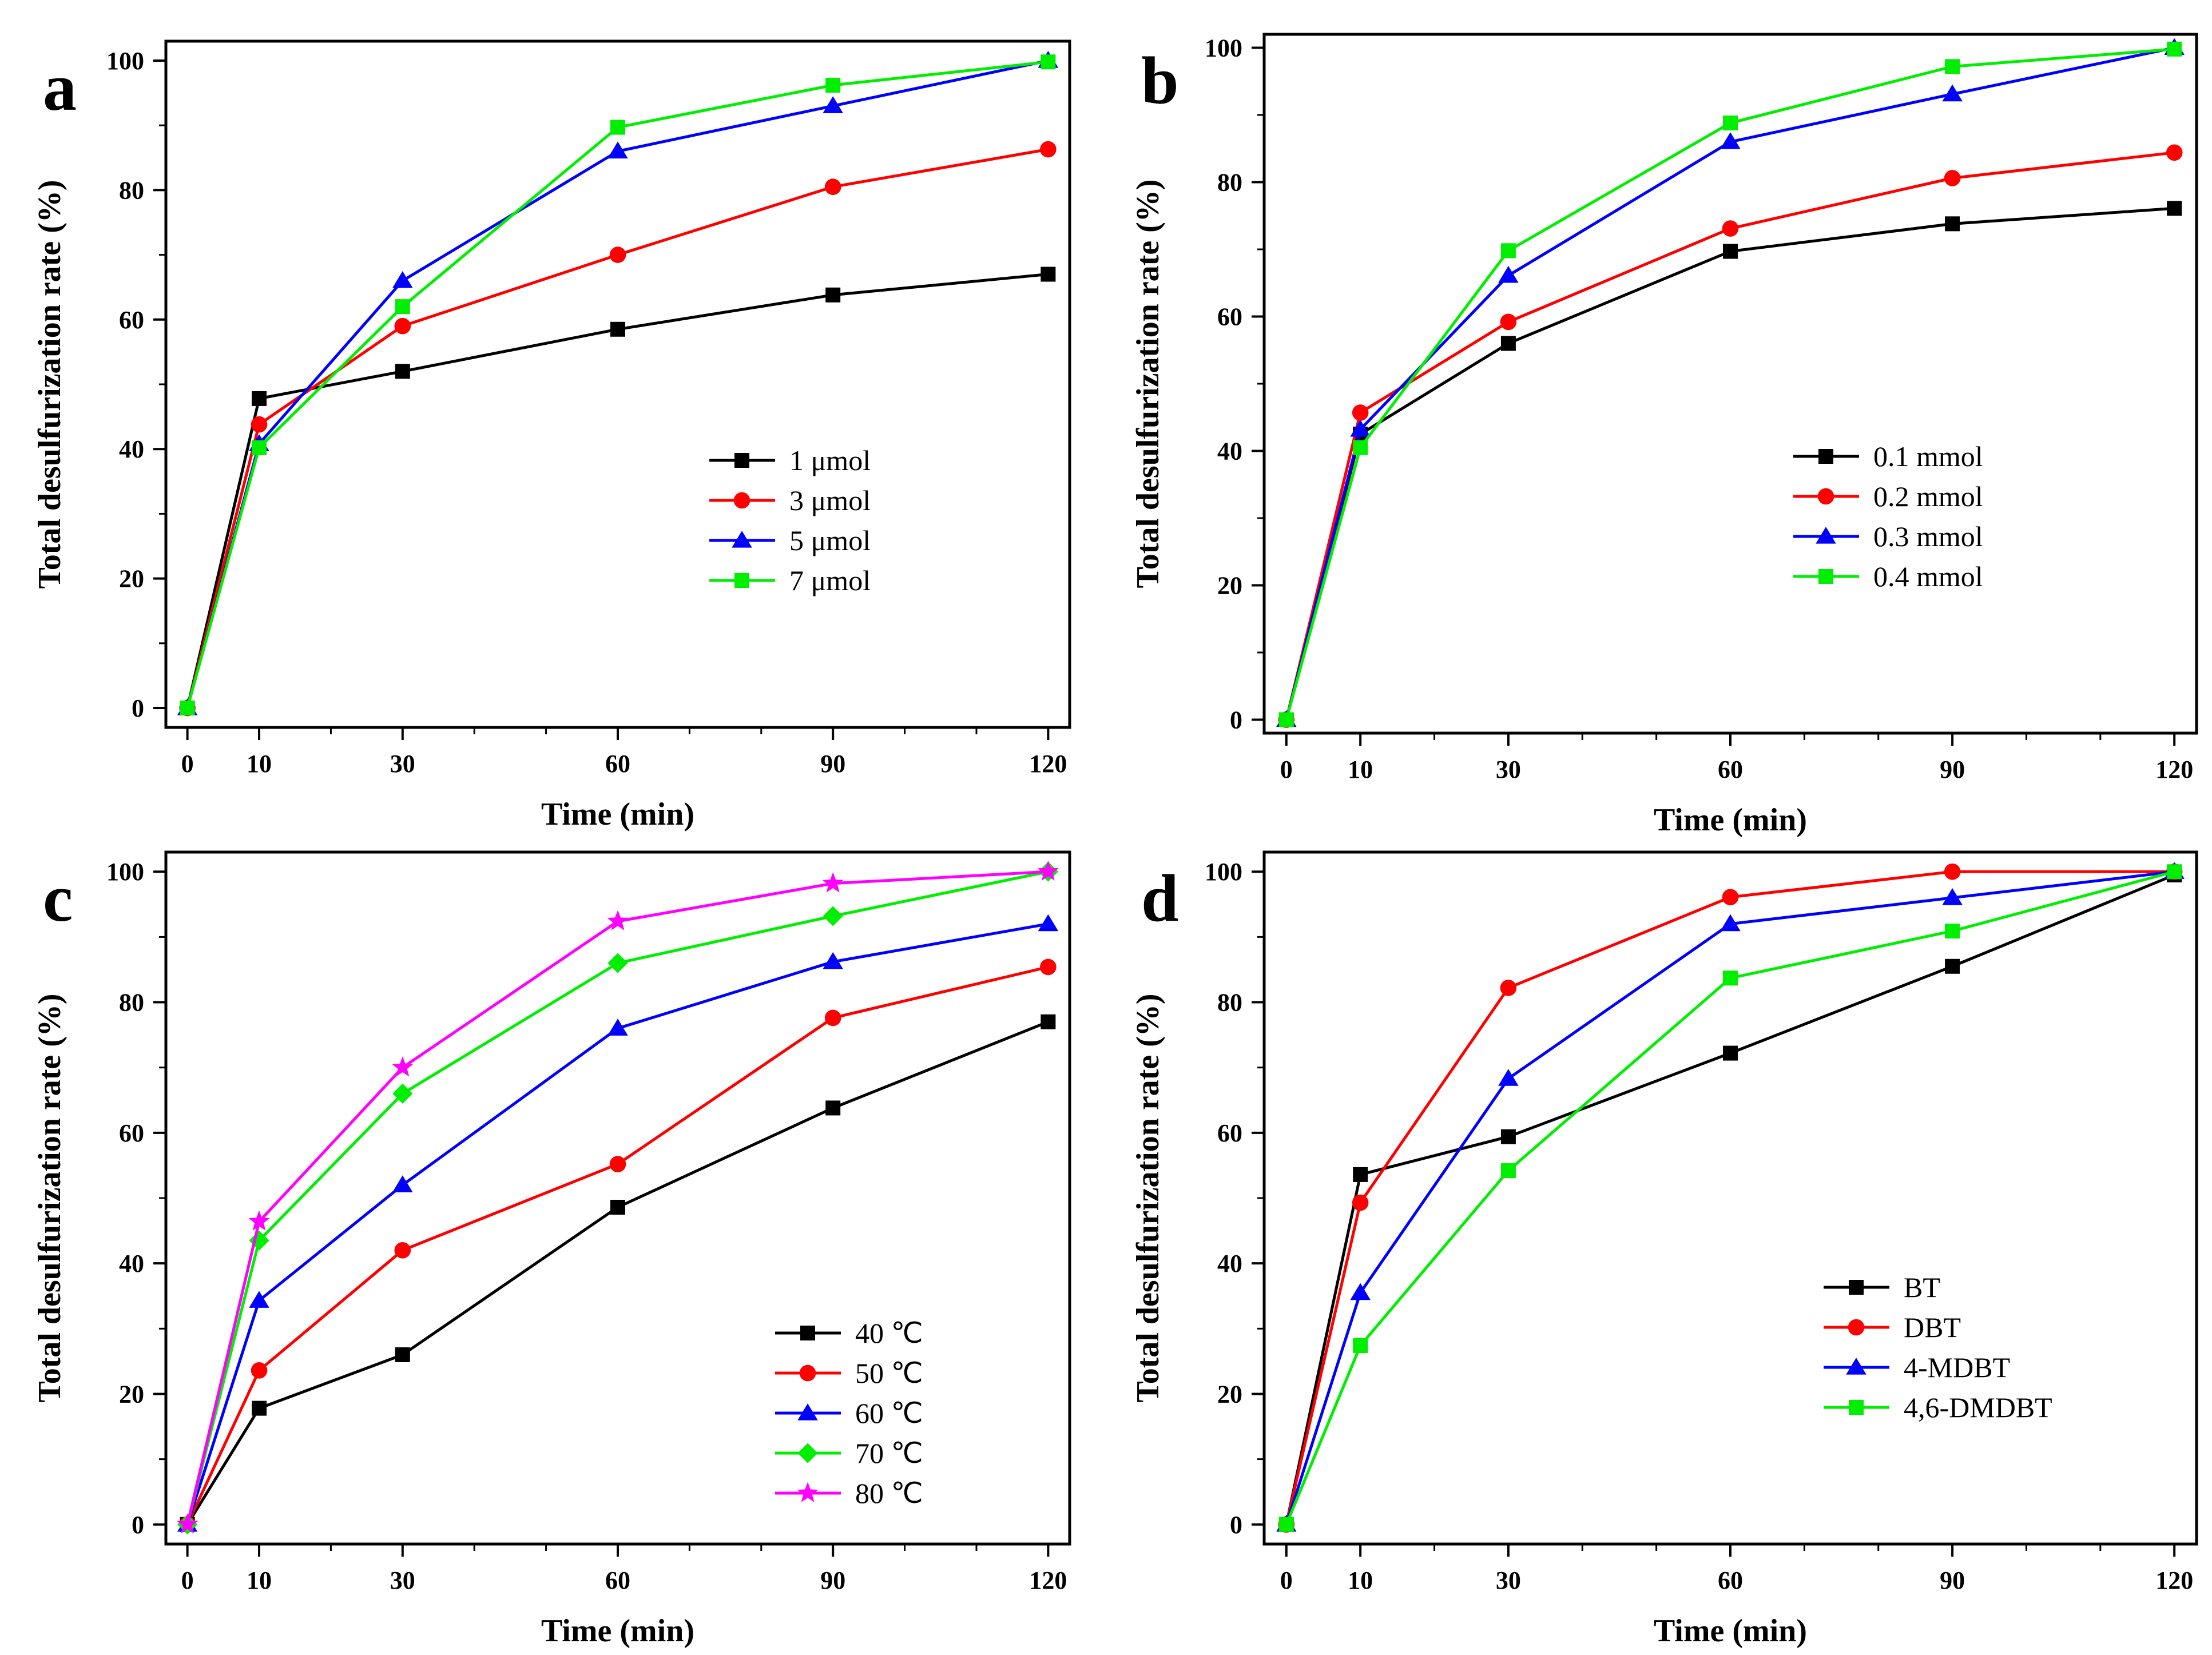 This screenshot has height=1655, width=2212. I want to click on x-tick-label: 120, so click(2174, 769).